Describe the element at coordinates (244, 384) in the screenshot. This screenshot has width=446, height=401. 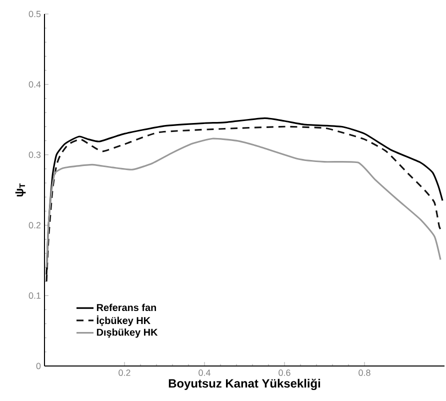
I see `x-axis-title: Boyutsuz Kanat Yüksekliği` at that location.